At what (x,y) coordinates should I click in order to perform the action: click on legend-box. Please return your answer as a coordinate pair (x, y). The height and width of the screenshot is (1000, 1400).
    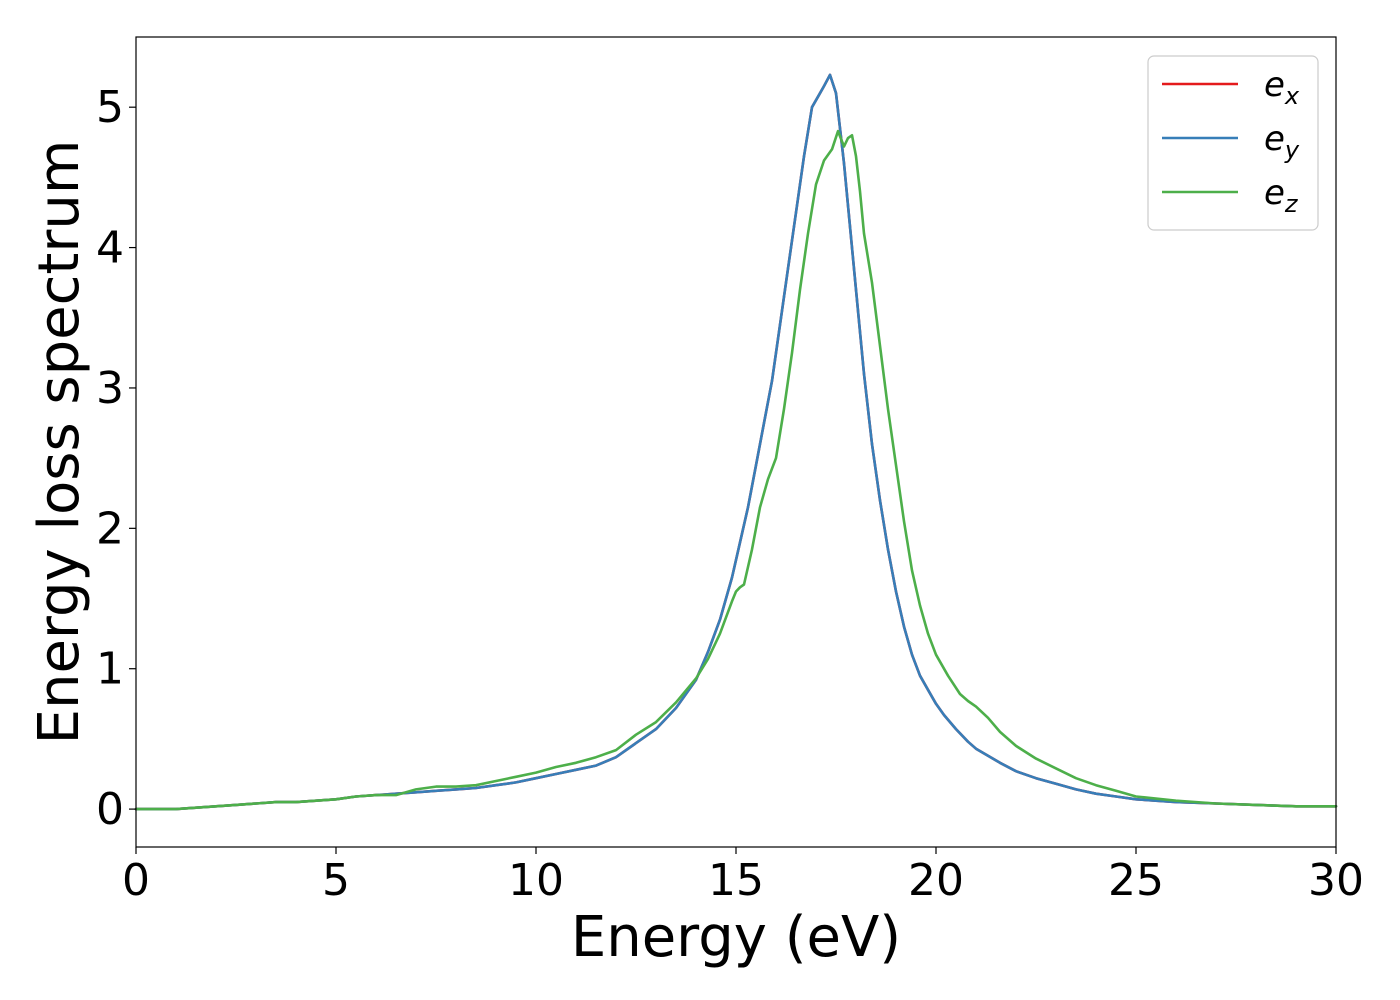
    Looking at the image, I should click on (1233, 143).